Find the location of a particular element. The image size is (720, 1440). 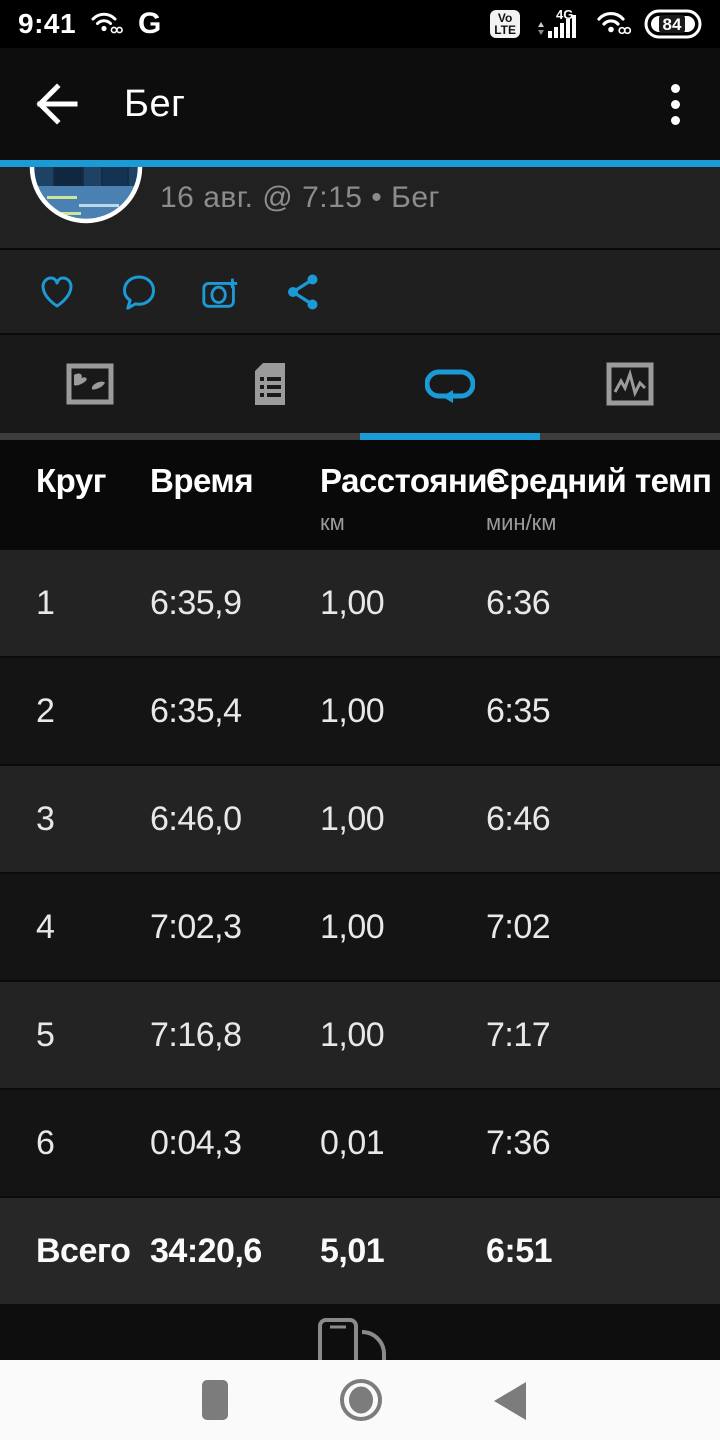

lap-distance: 0,01 is located at coordinates (352, 1142).